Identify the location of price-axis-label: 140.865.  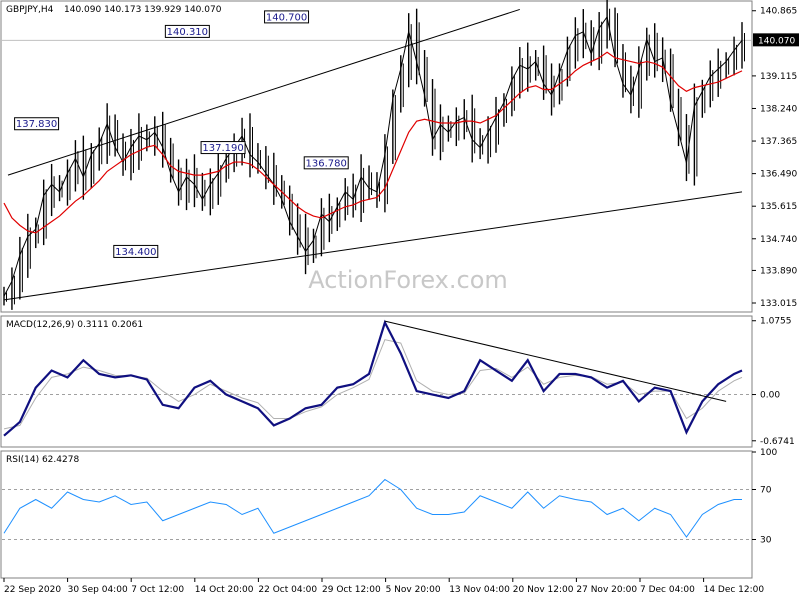
(778, 12).